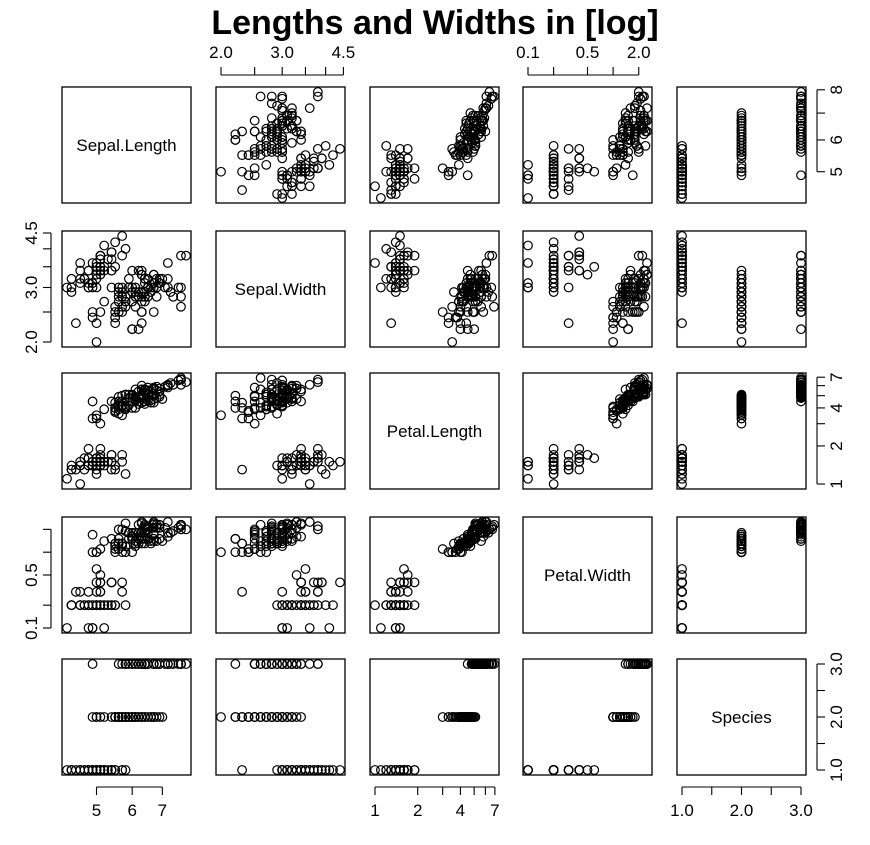 This screenshot has width=870, height=845. I want to click on column-axis: 1 2 4 7, so click(435, 803).